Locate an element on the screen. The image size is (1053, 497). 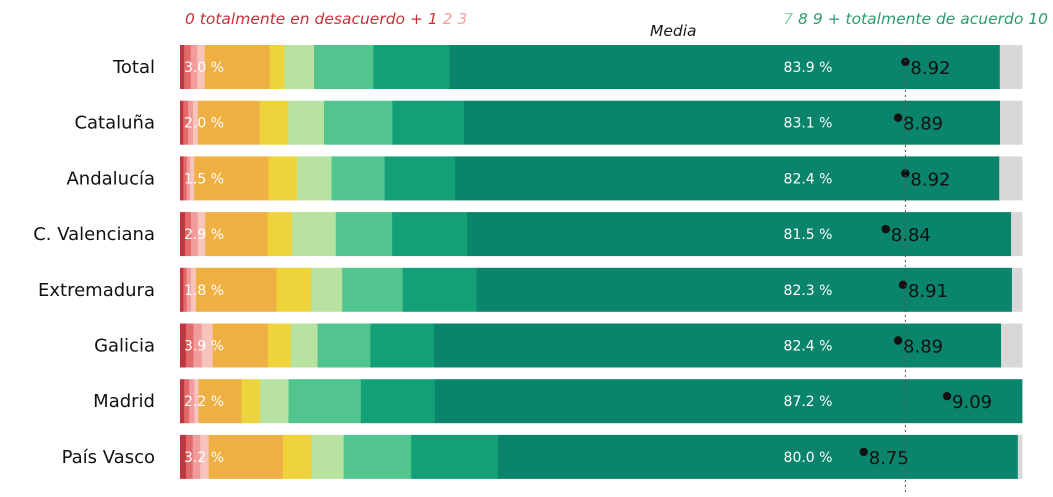
bar-row: C. Valenciana 2.9 % 81.5 % 8.84 is located at coordinates (528, 234).